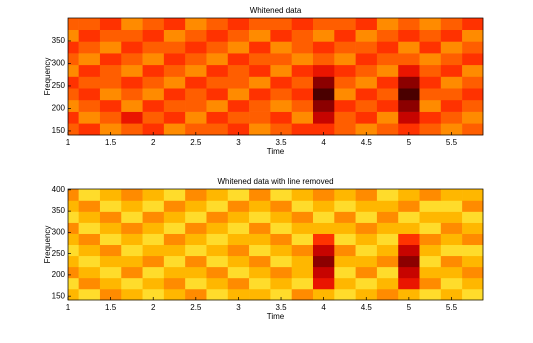 This screenshot has width=533, height=343. Describe the element at coordinates (111, 142) in the screenshot. I see `x-tick-label: 1.5` at that location.